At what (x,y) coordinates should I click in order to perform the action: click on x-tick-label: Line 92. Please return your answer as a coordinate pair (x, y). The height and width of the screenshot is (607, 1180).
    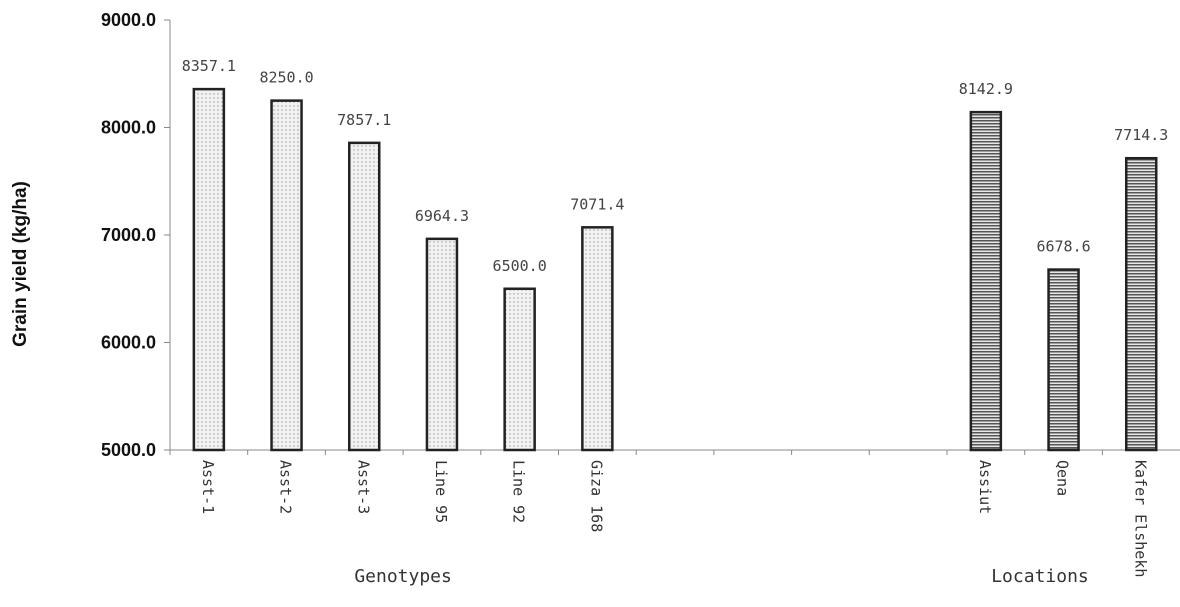
    Looking at the image, I should click on (519, 491).